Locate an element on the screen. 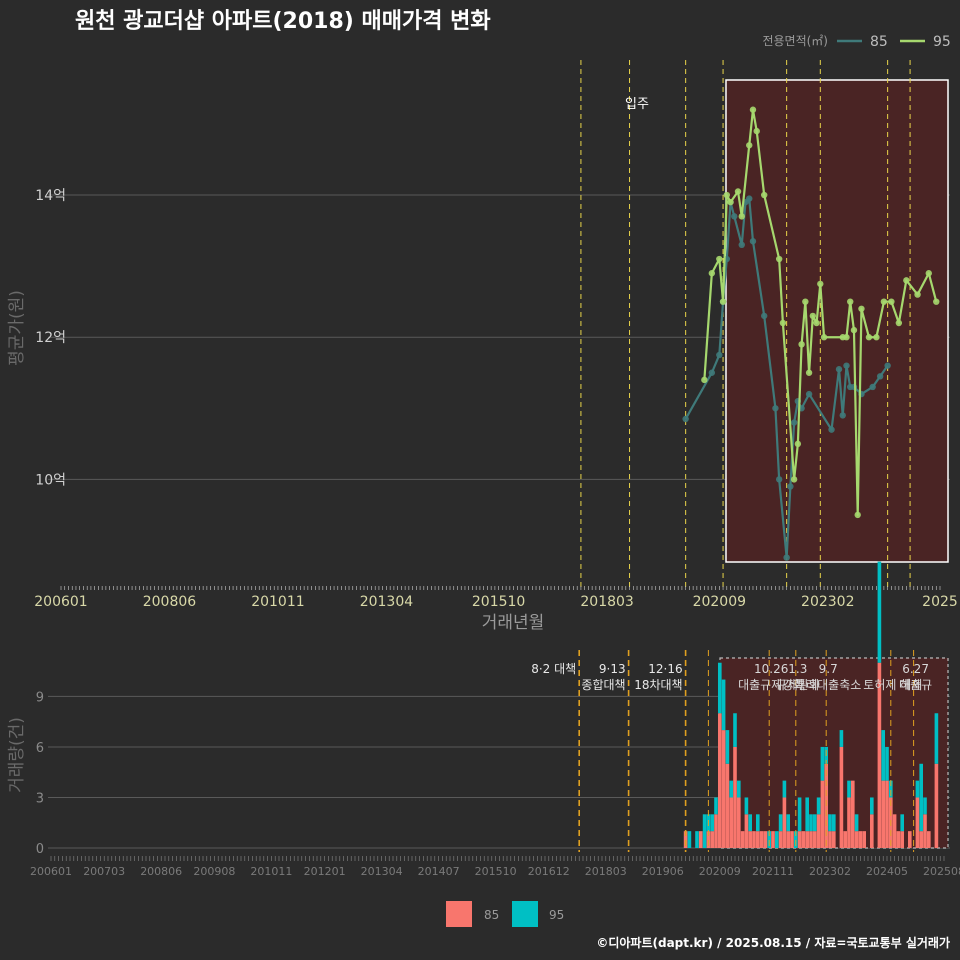 This screenshot has height=960, width=960. top-y-tick-label: 10억 is located at coordinates (50, 480).